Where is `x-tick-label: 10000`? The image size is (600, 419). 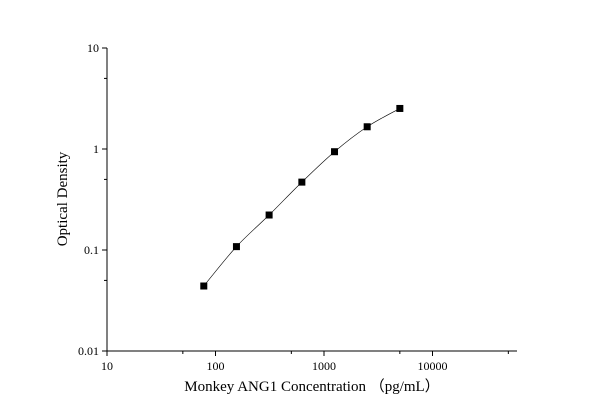 x-tick-label: 10000 is located at coordinates (433, 366).